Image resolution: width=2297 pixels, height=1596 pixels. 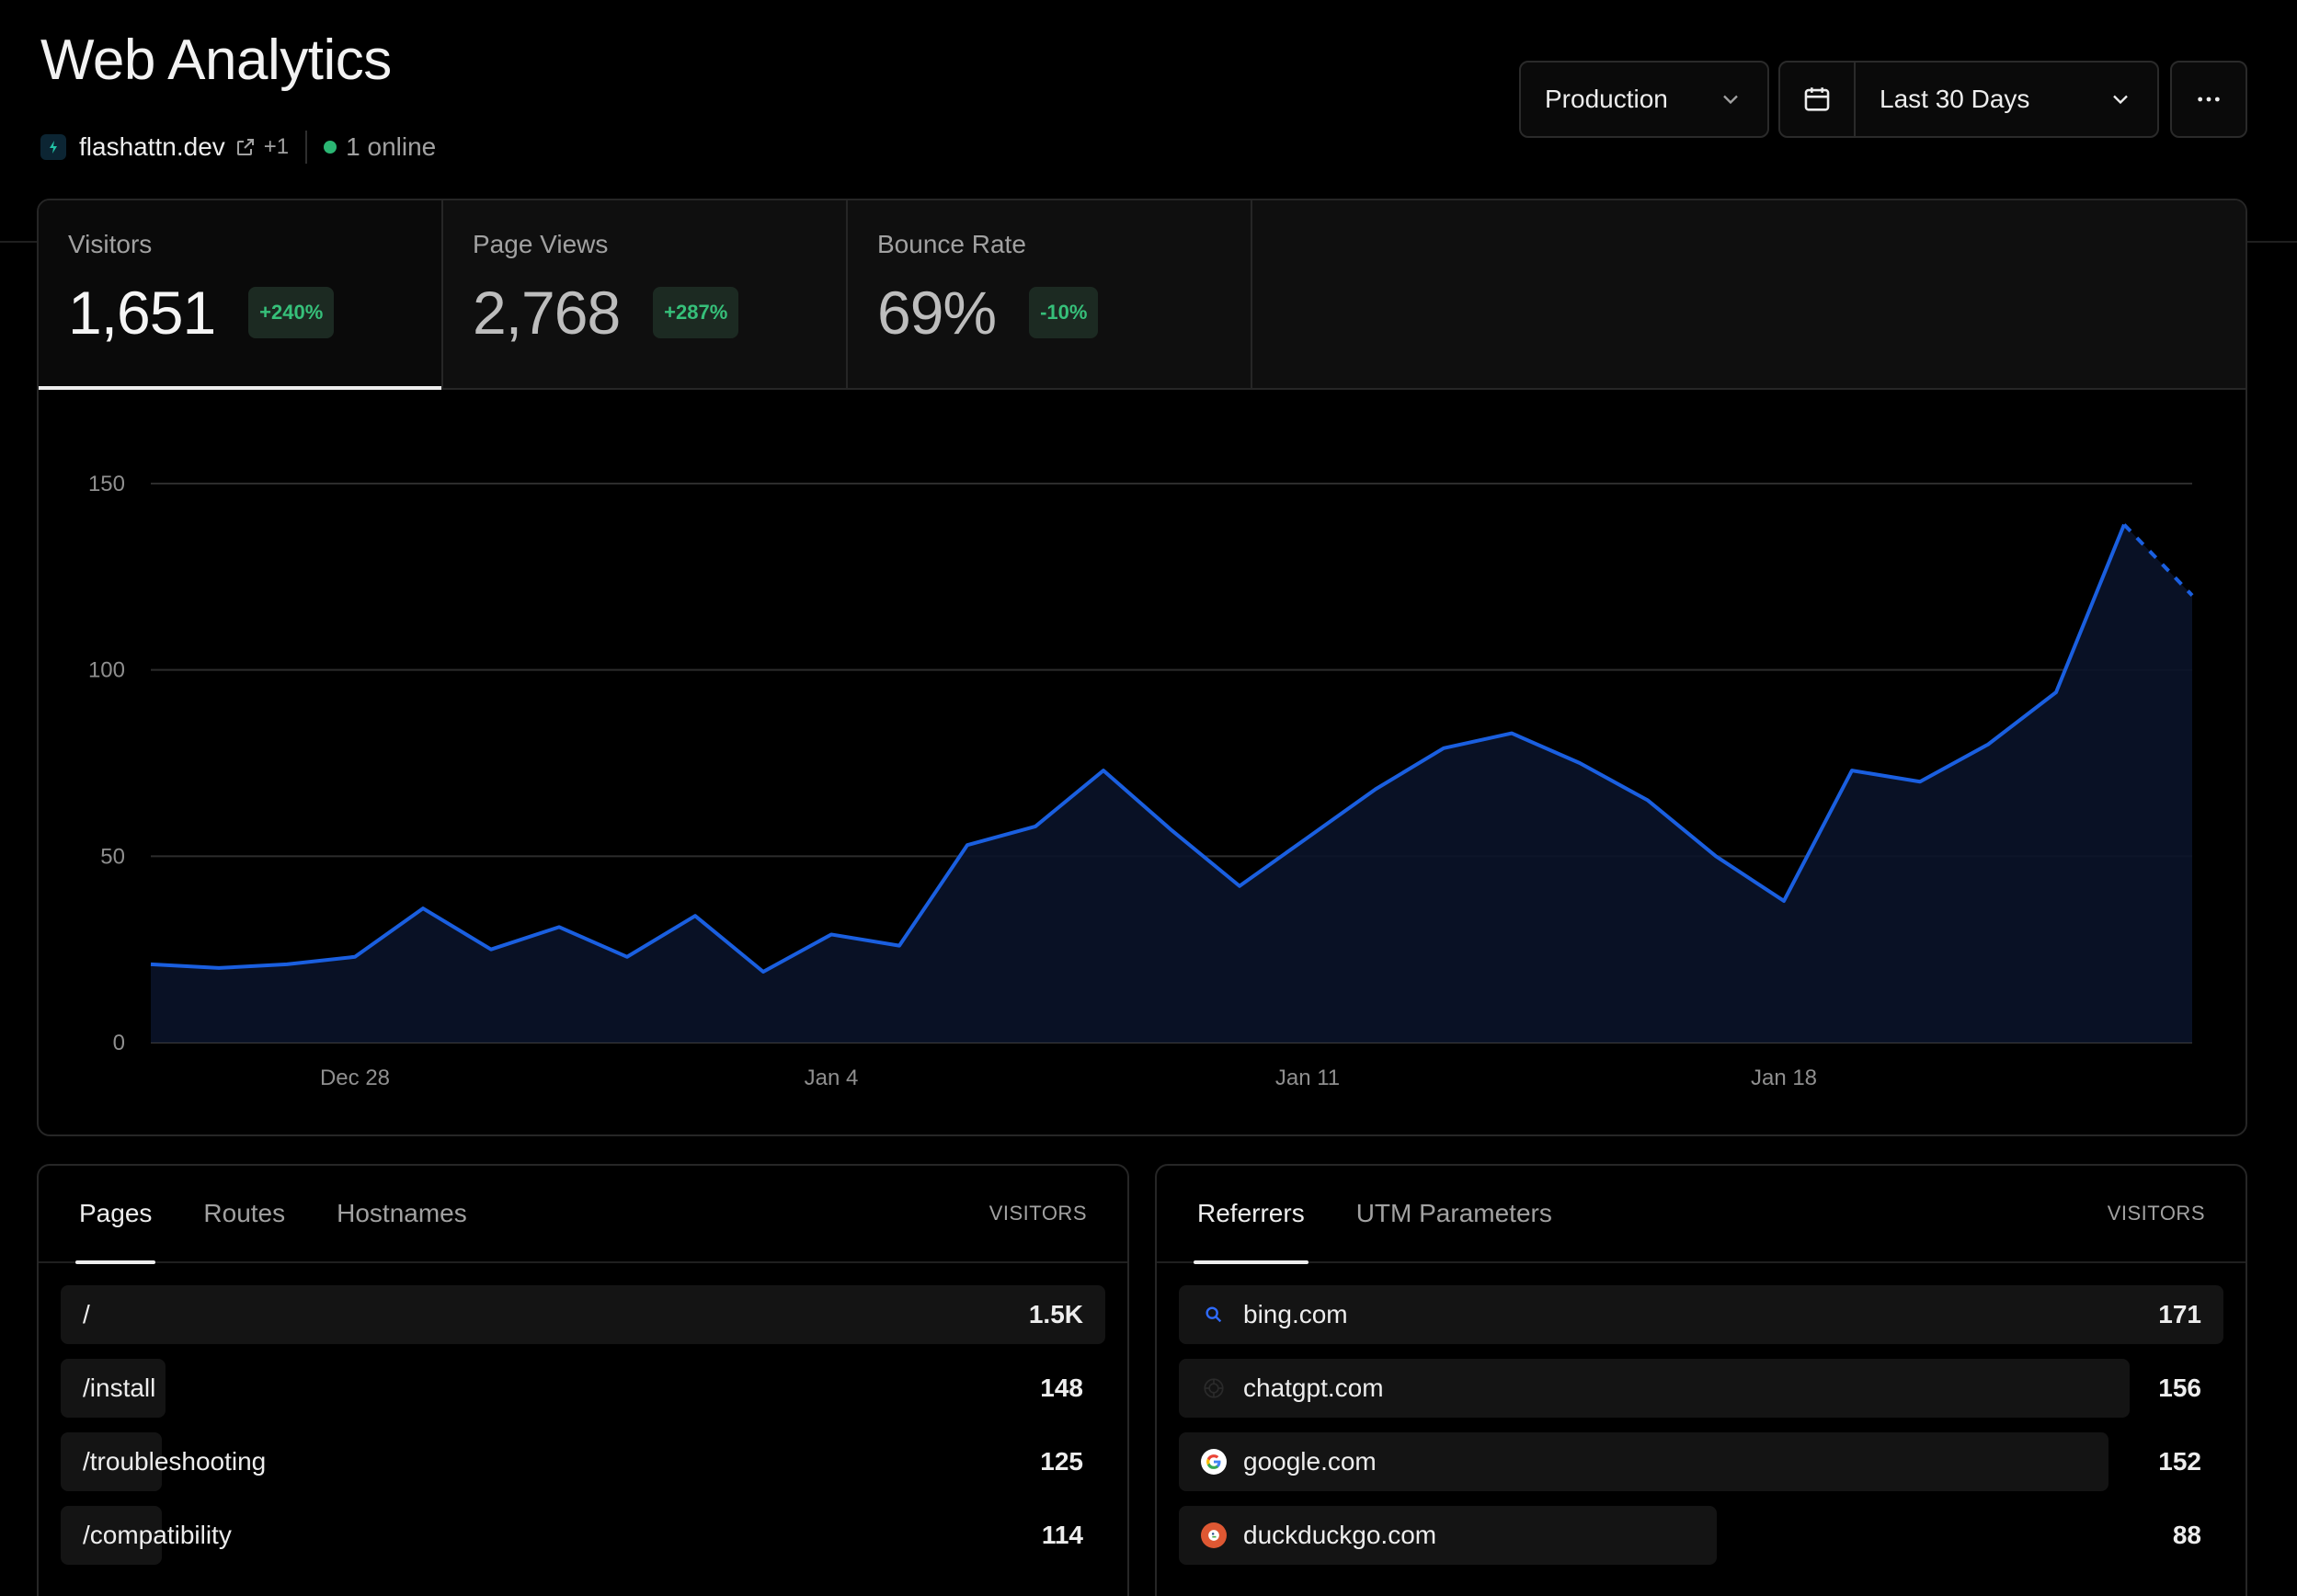 What do you see at coordinates (175, 1461) in the screenshot?
I see `page-path: /troubleshooting` at bounding box center [175, 1461].